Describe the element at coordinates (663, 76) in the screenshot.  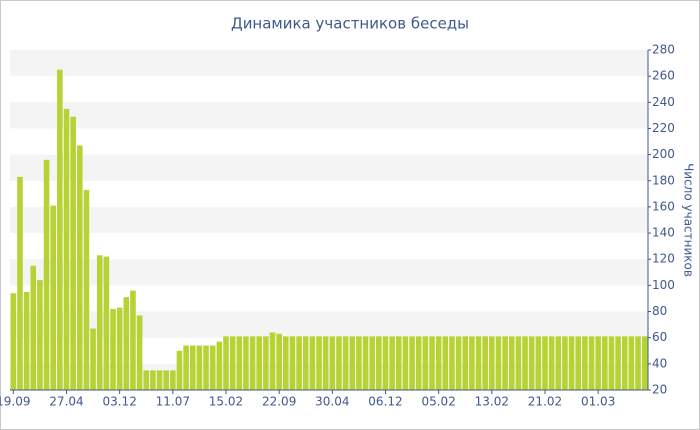
I see `y-tick-label: 260` at that location.